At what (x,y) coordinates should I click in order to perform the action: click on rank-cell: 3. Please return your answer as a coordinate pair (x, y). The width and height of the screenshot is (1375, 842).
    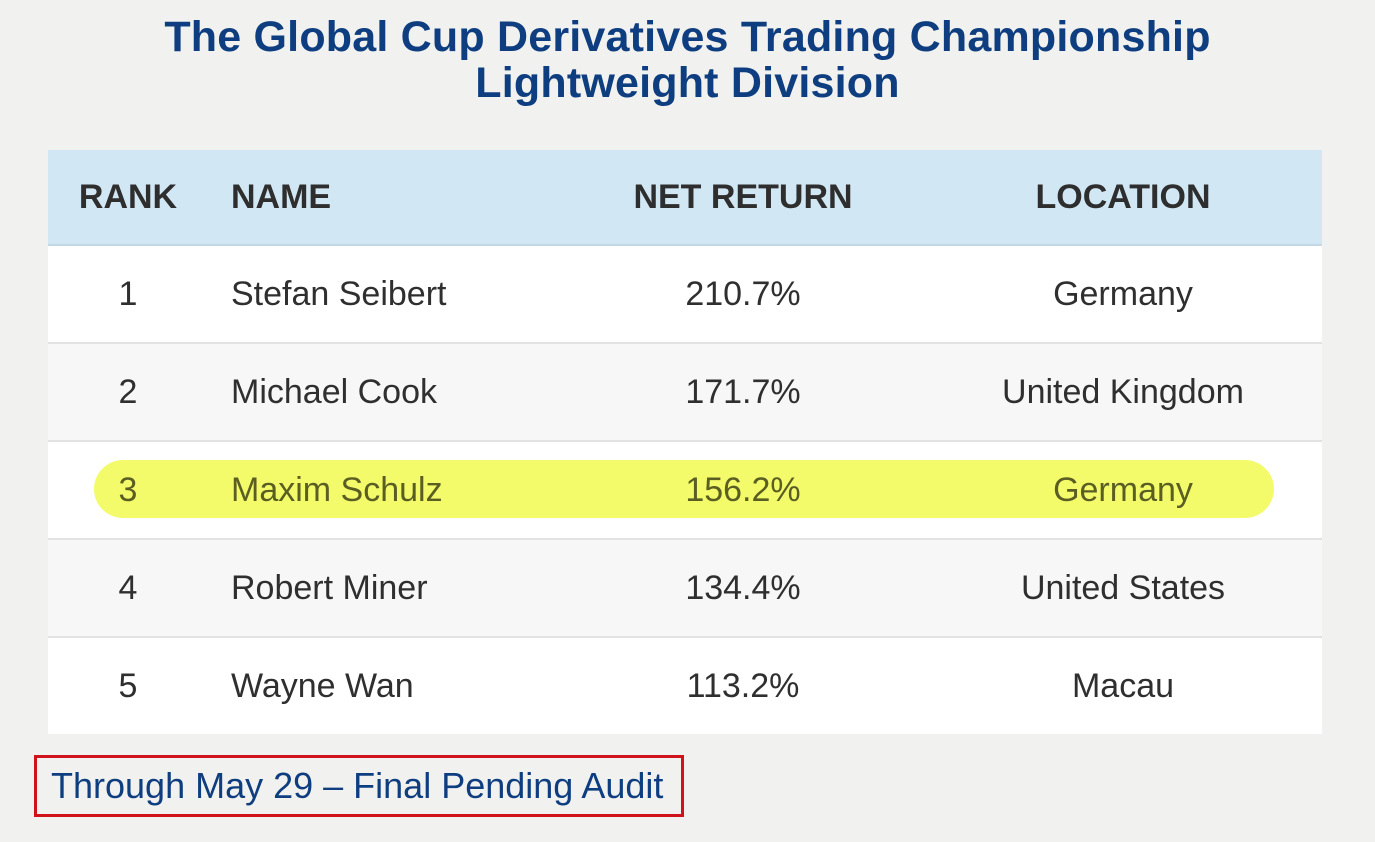
    Looking at the image, I should click on (128, 489).